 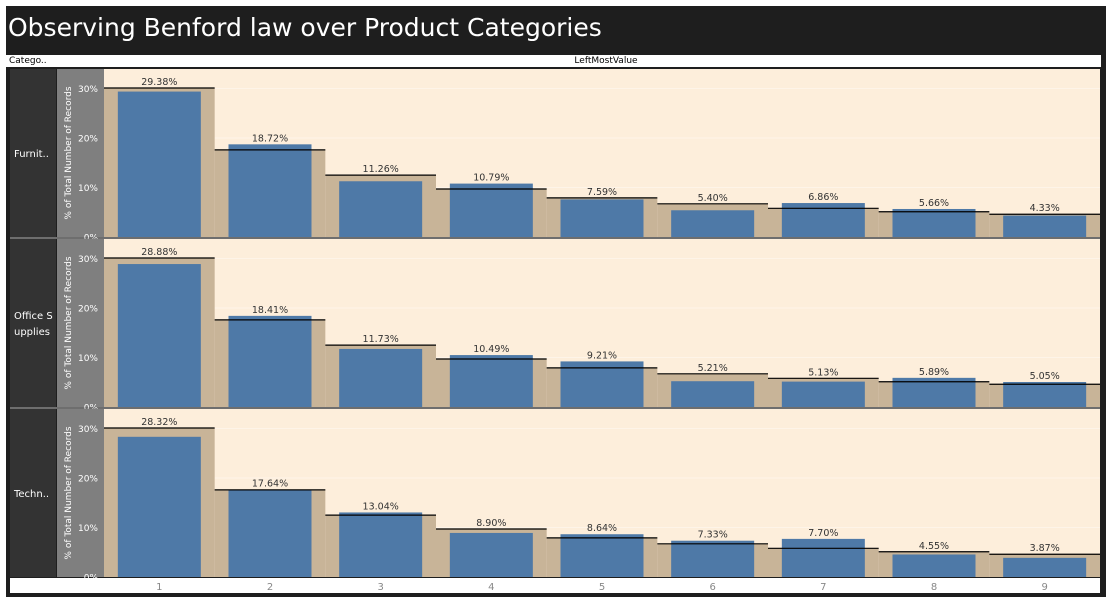 I want to click on data-label: 17.64%, so click(x=270, y=484).